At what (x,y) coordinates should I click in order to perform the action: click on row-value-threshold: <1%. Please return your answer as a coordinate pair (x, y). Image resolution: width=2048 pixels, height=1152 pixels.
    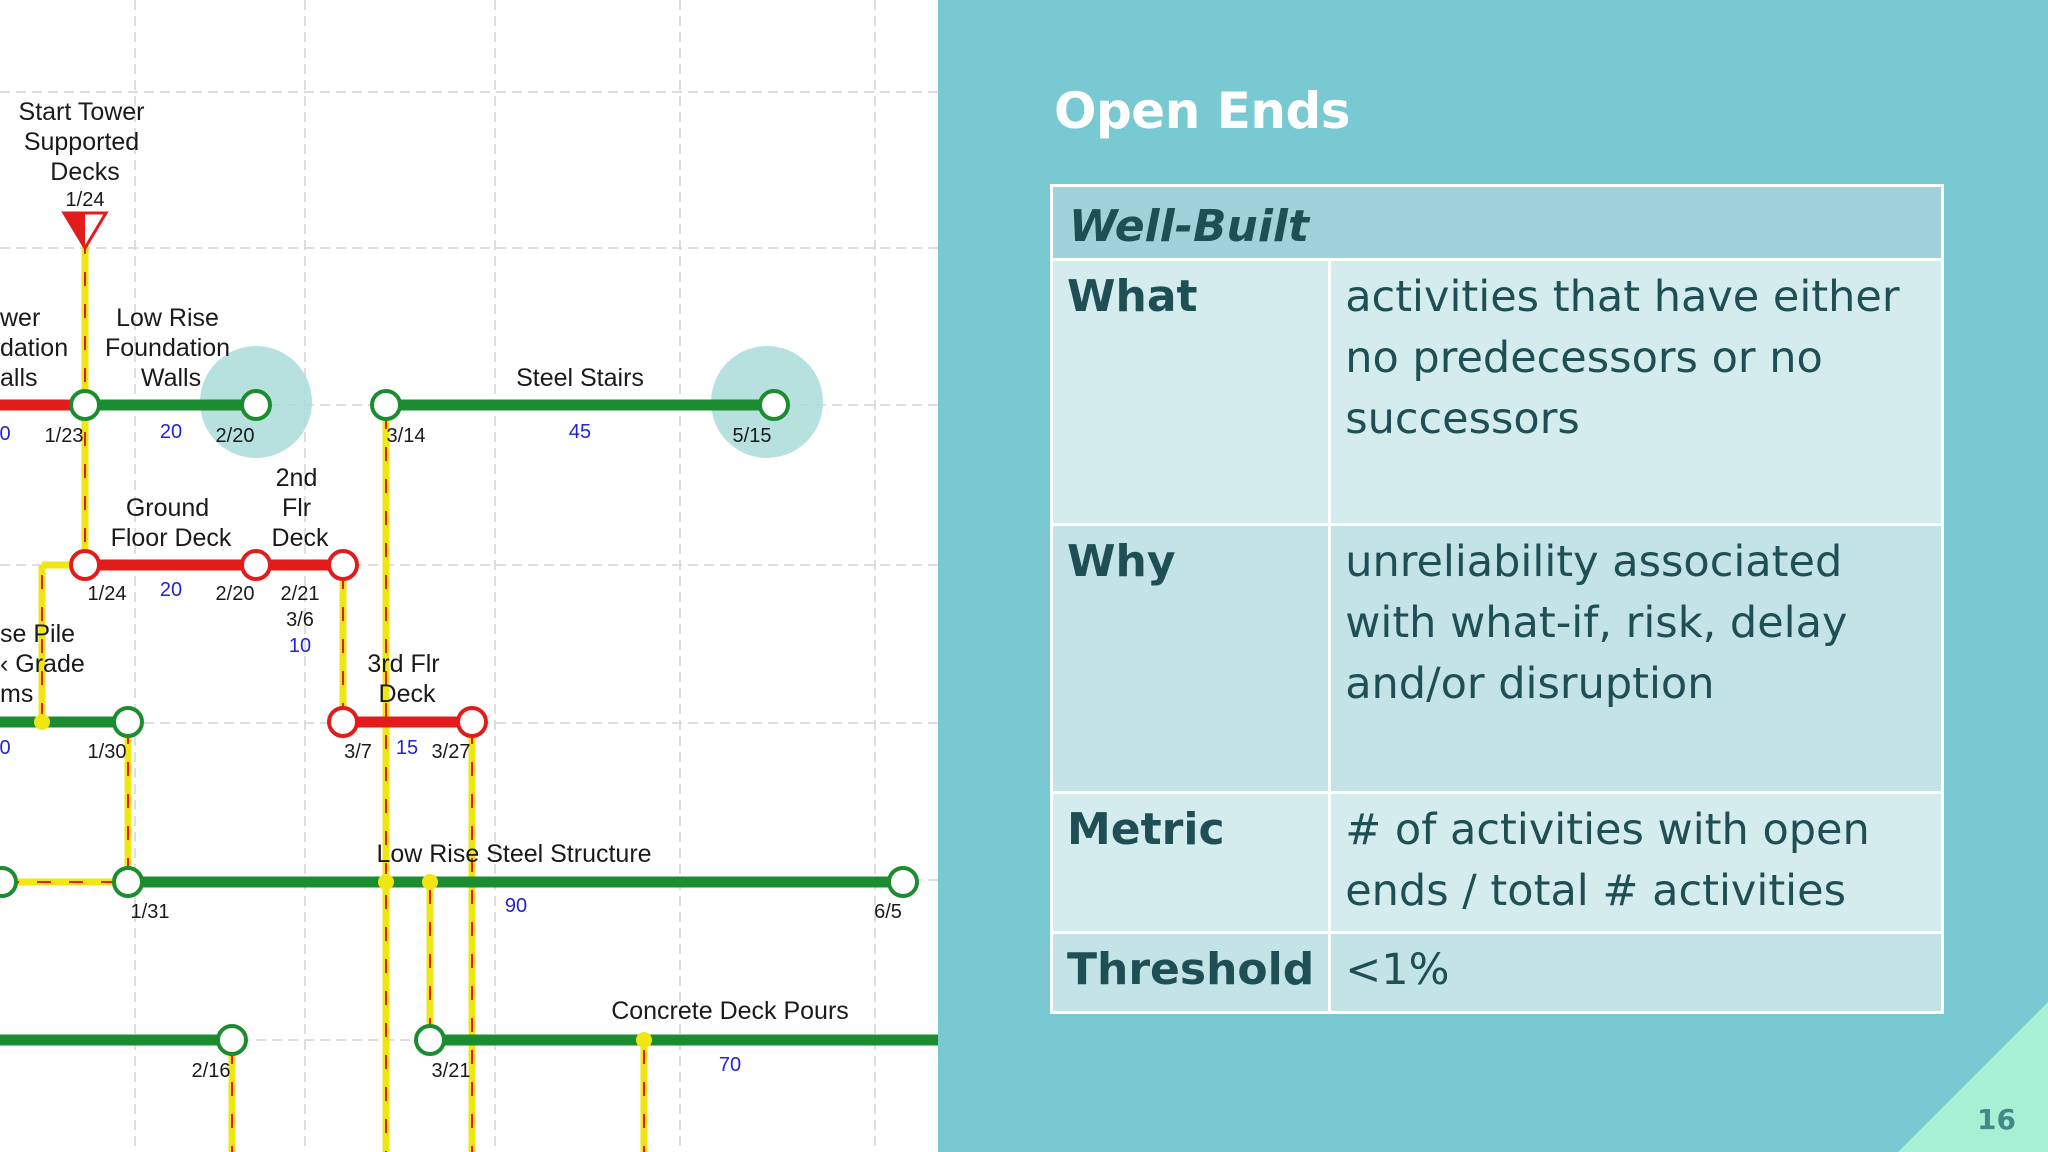
    Looking at the image, I should click on (1636, 972).